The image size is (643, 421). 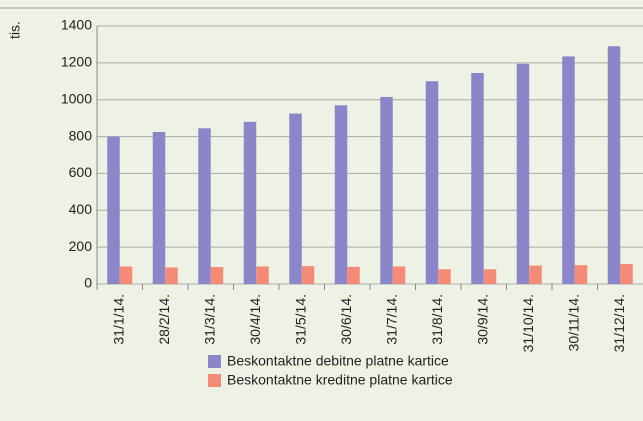 I want to click on y-tick-label: 1000, so click(x=76, y=98).